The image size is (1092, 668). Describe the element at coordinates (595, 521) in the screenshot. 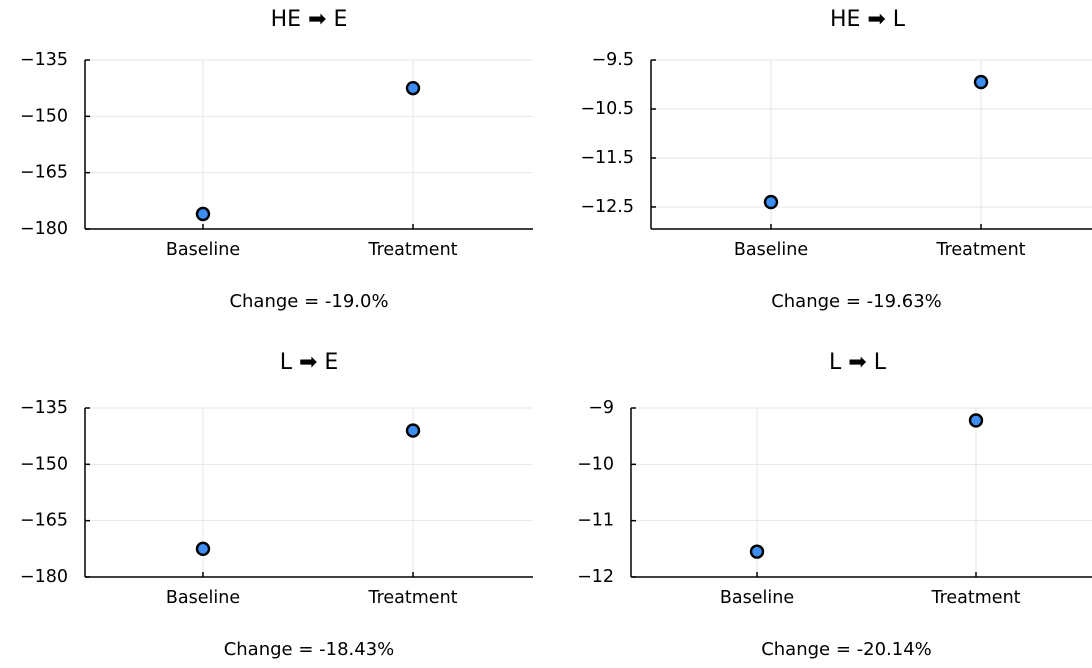

I see `y-tick-label: −11` at that location.